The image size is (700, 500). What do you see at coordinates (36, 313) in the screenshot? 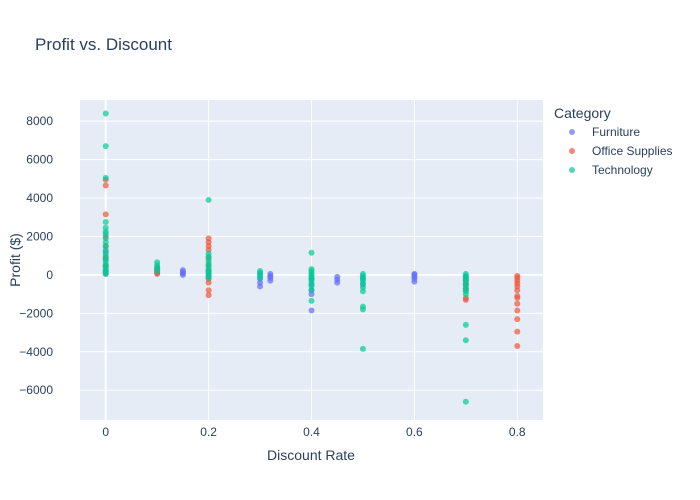
I see `y-tick-label: −2000` at bounding box center [36, 313].